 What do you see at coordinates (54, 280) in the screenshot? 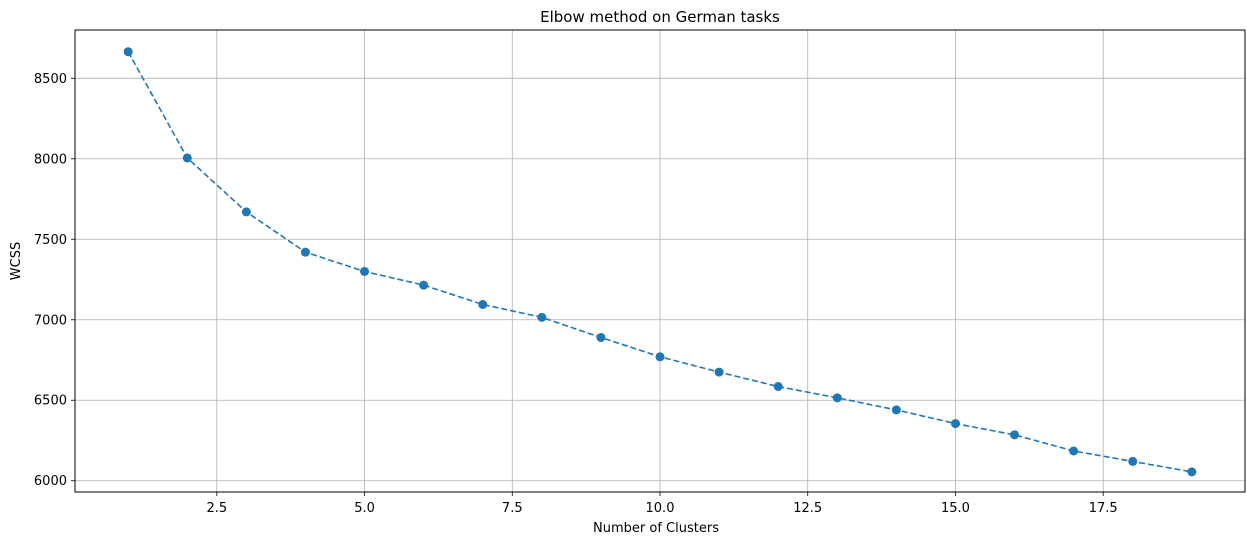
I see `y-axis: 6000 6500 7000 7500 8000 8500` at bounding box center [54, 280].